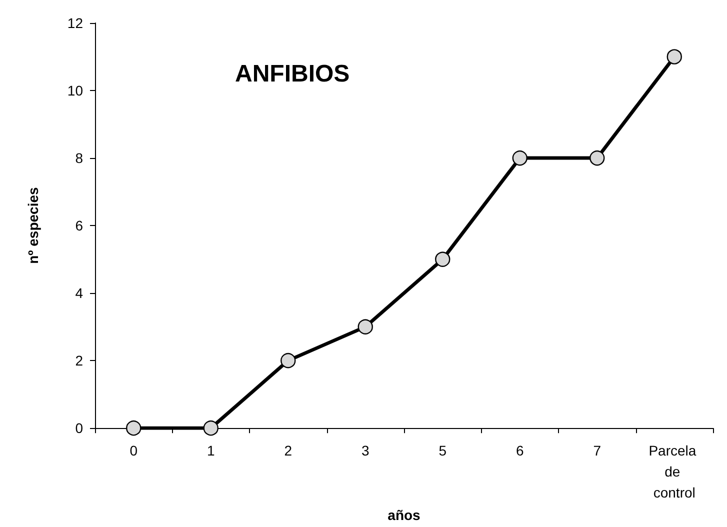 Image resolution: width=727 pixels, height=527 pixels. I want to click on y-axis-title: nº especies, so click(33, 225).